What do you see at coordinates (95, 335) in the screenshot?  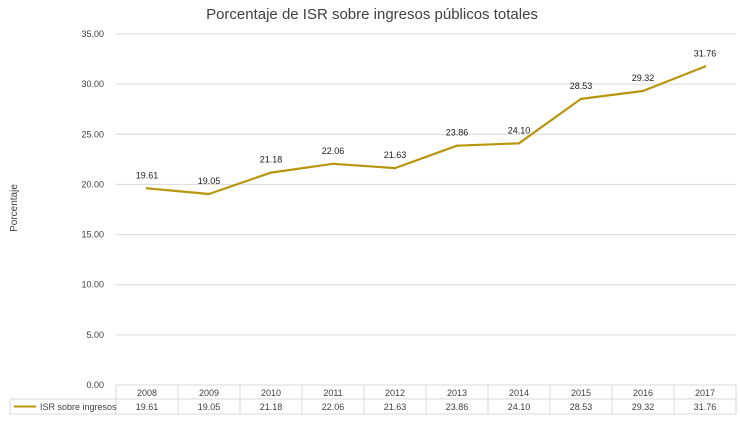 I see `y-tick-label: 5.00` at bounding box center [95, 335].